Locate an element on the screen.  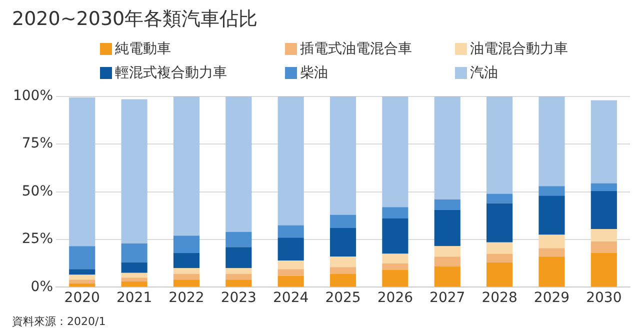
source-note: 資料來源：2020/1 is located at coordinates (59, 321).